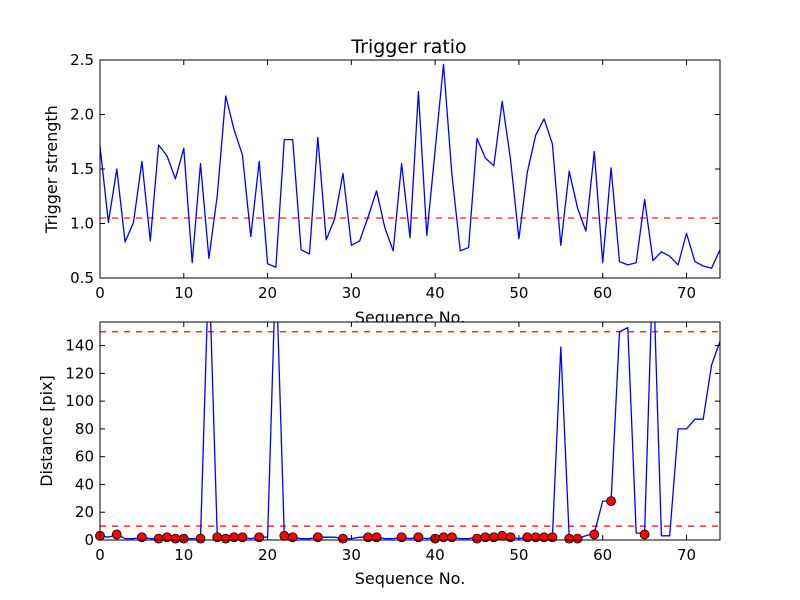  Describe the element at coordinates (79, 401) in the screenshot. I see `y-tick-label: 100` at that location.